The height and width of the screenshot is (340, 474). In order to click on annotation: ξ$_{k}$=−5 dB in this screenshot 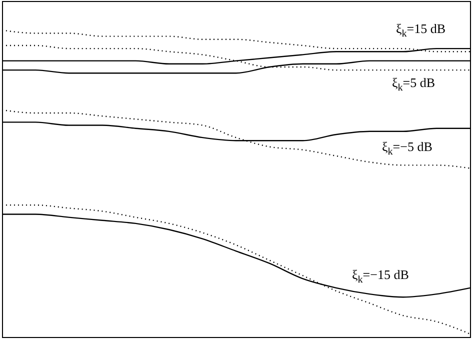, I will do `click(407, 149)`.